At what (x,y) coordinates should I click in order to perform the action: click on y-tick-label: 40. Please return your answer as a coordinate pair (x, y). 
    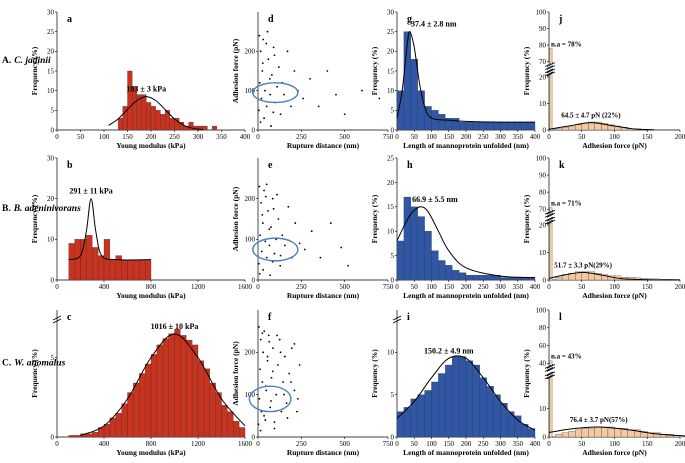
    Looking at the image, I should click on (543, 364).